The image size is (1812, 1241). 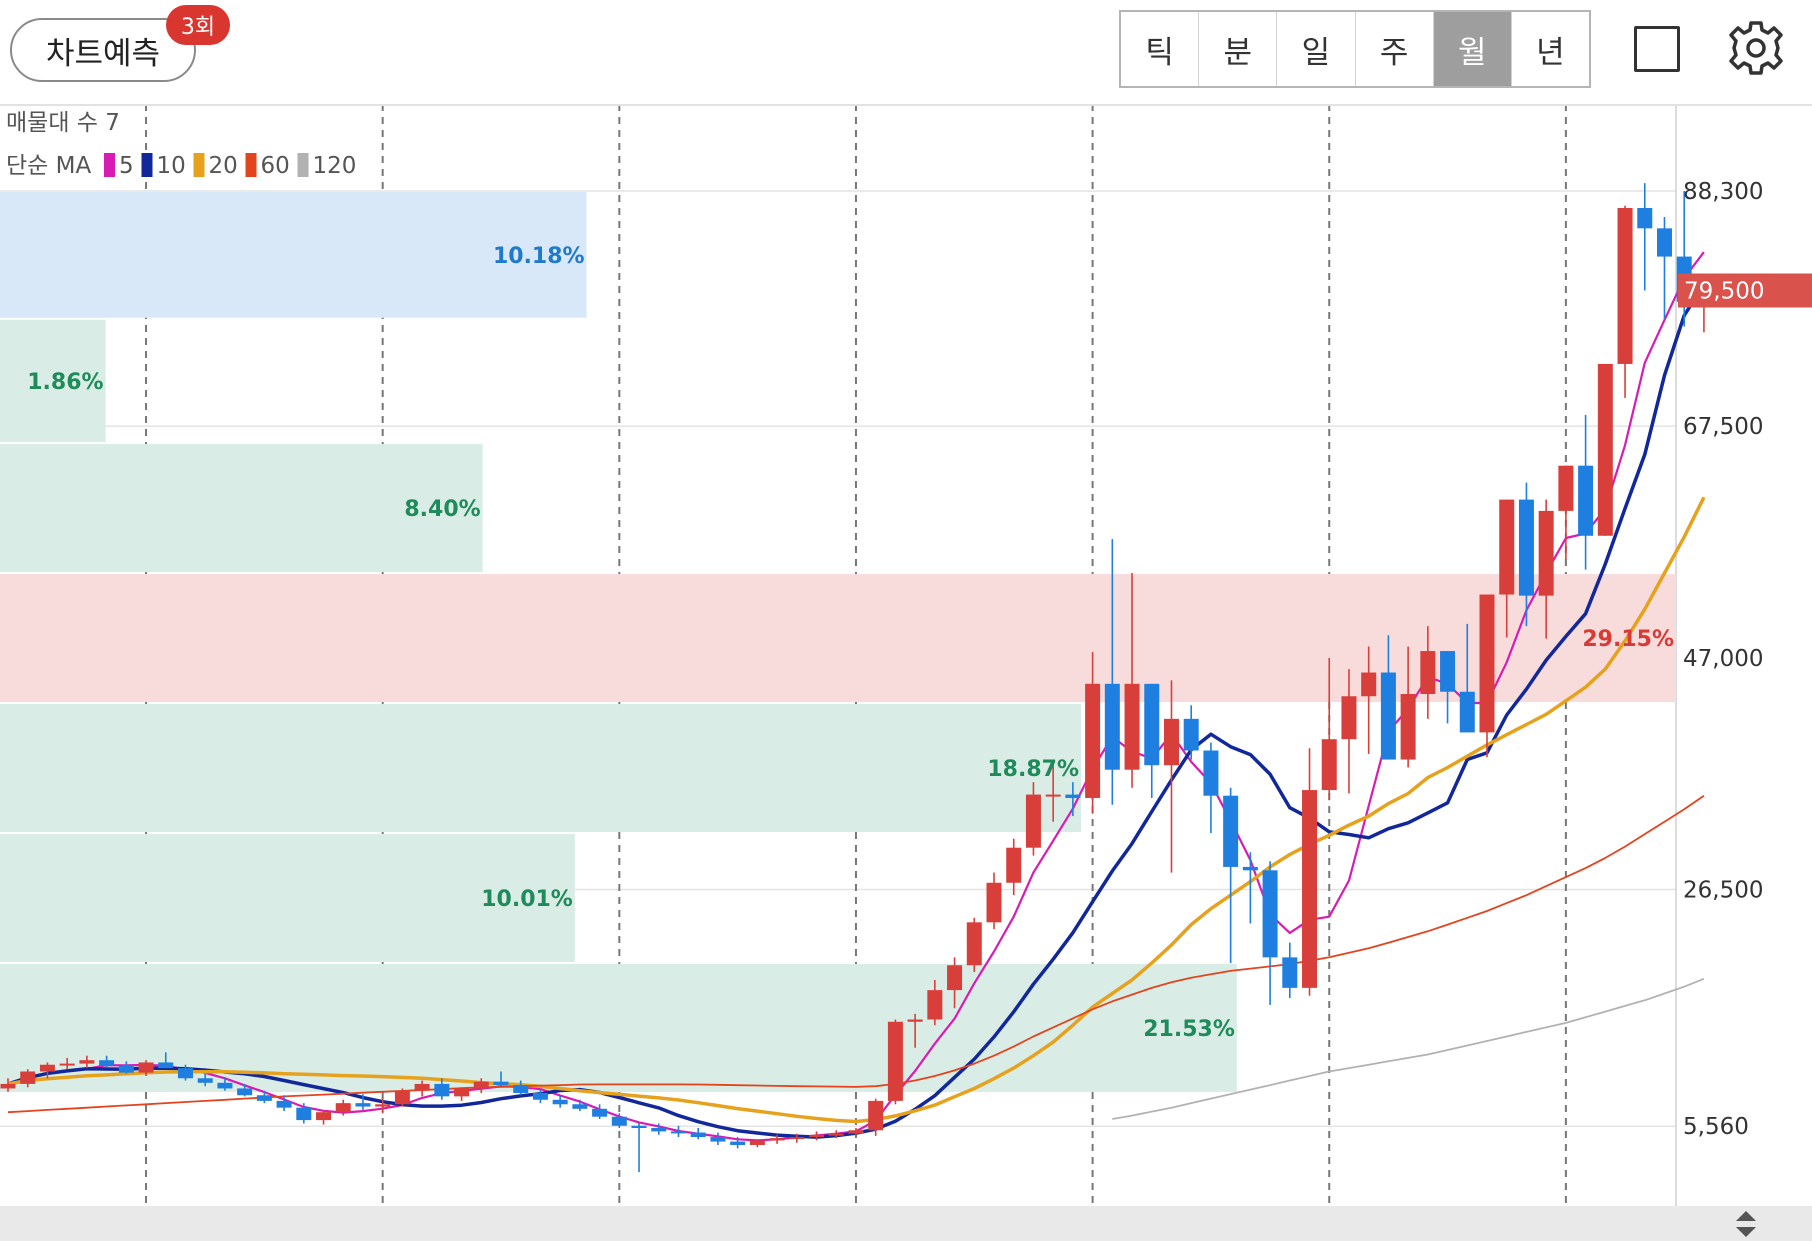 What do you see at coordinates (63, 123) in the screenshot?
I see `volume-profile-label: 매물대 수 7` at bounding box center [63, 123].